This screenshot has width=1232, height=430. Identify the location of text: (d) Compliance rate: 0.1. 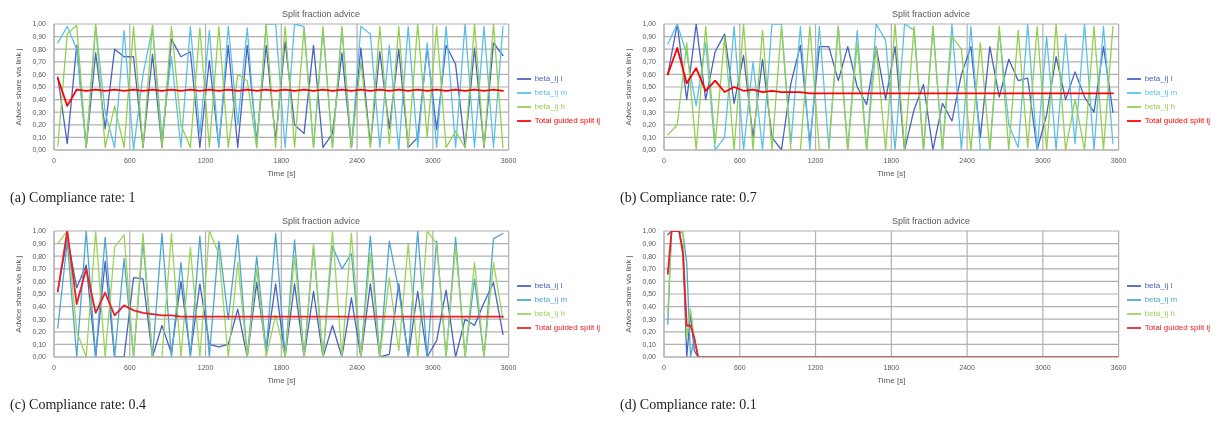
(688, 405).